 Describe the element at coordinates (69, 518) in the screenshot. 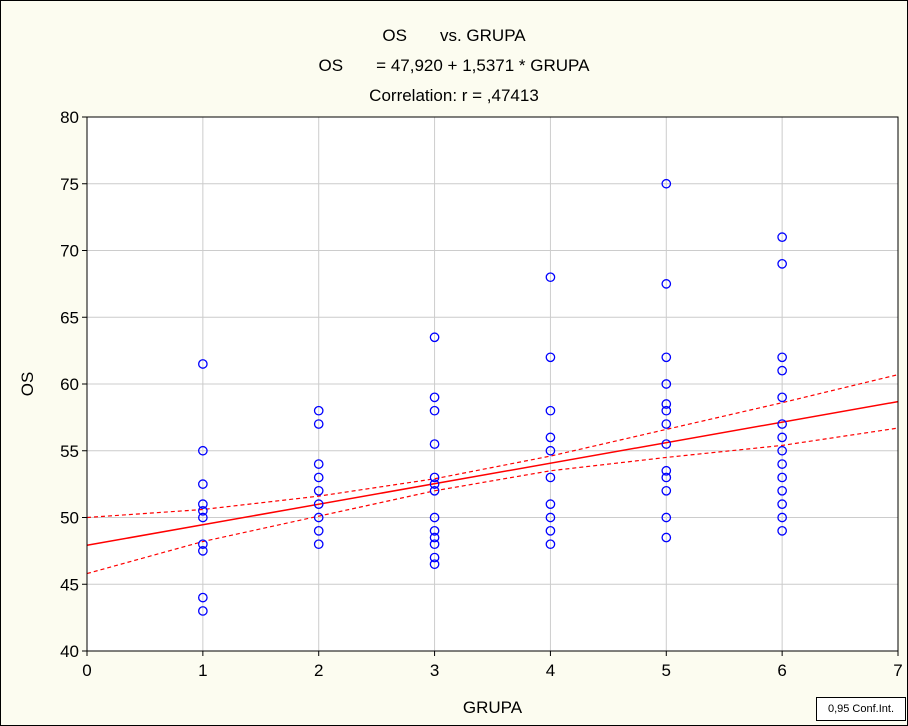

I see `y-tick-label: 50` at that location.